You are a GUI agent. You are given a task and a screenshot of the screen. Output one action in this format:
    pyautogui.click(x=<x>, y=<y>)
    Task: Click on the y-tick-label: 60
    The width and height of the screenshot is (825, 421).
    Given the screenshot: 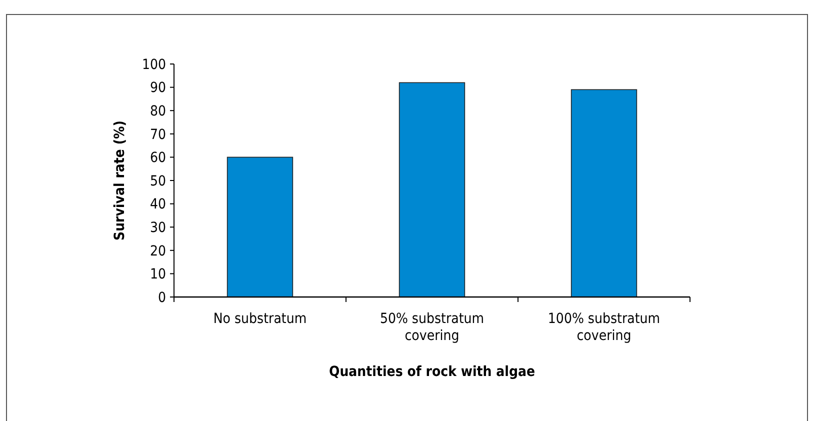 What is the action you would take?
    pyautogui.click(x=158, y=158)
    